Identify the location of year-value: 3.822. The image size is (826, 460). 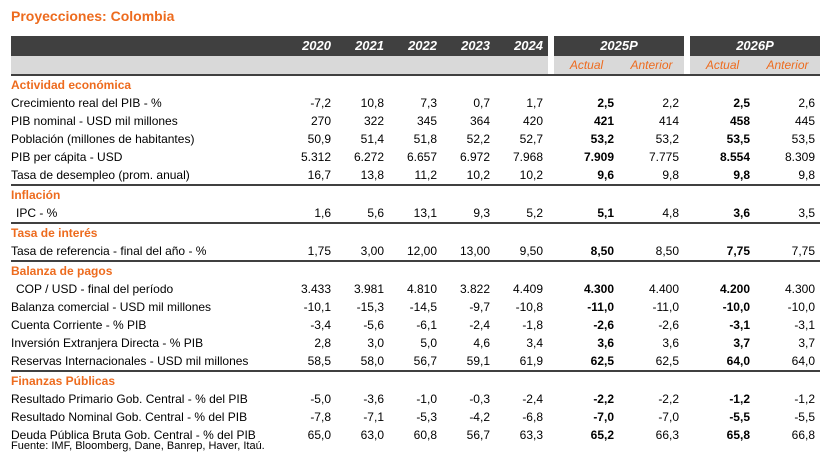
(474, 289).